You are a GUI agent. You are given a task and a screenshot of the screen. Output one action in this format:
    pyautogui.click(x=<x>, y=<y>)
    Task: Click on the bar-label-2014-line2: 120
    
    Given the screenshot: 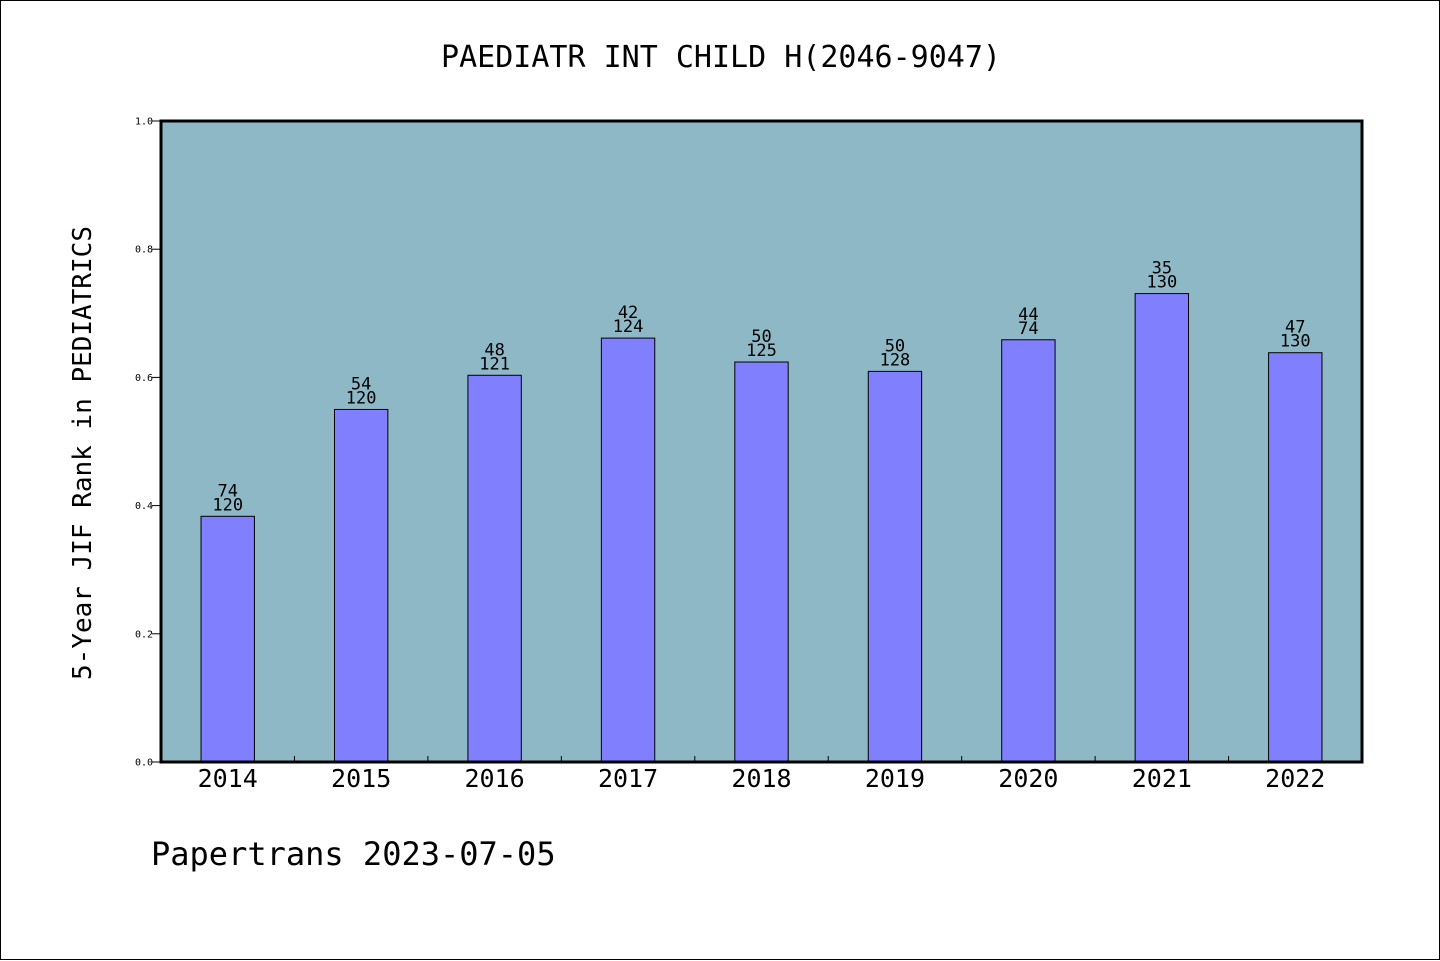 What is the action you would take?
    pyautogui.click(x=227, y=505)
    